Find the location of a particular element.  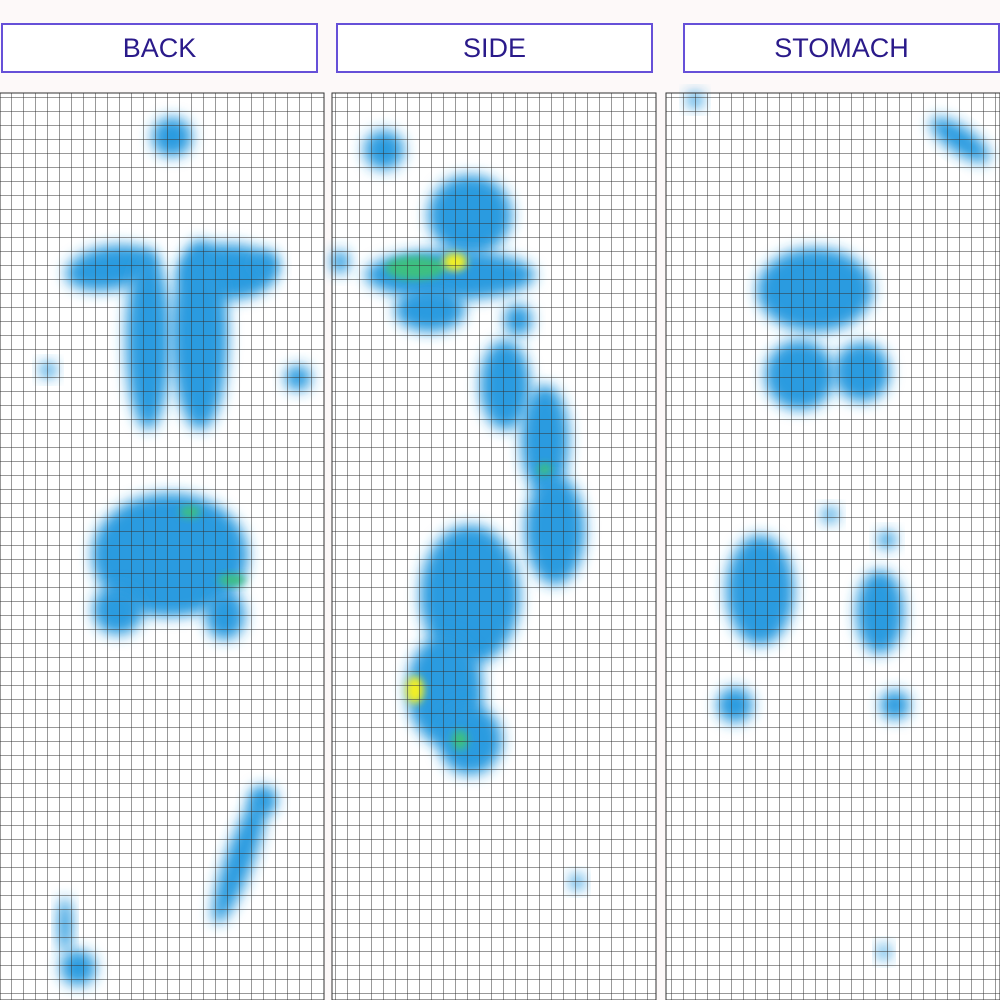

tab-back-label: BACK is located at coordinates (159, 47).